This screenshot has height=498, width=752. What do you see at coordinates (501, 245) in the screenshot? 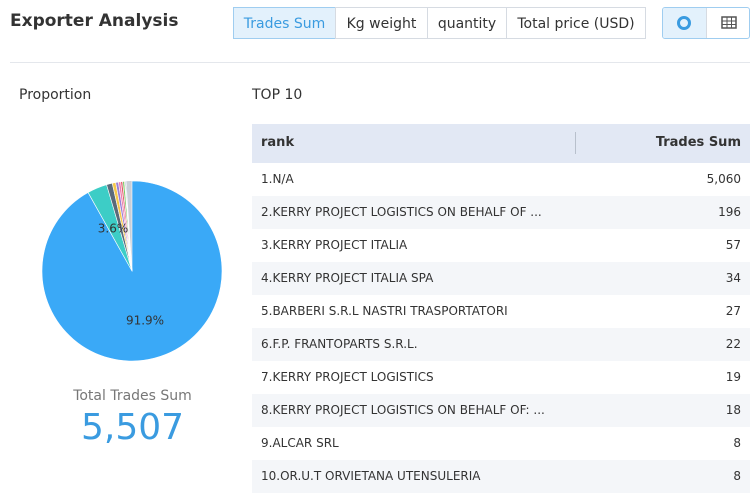
I see `table-row: 3.KERRY PROJECT ITALIA 57` at bounding box center [501, 245].